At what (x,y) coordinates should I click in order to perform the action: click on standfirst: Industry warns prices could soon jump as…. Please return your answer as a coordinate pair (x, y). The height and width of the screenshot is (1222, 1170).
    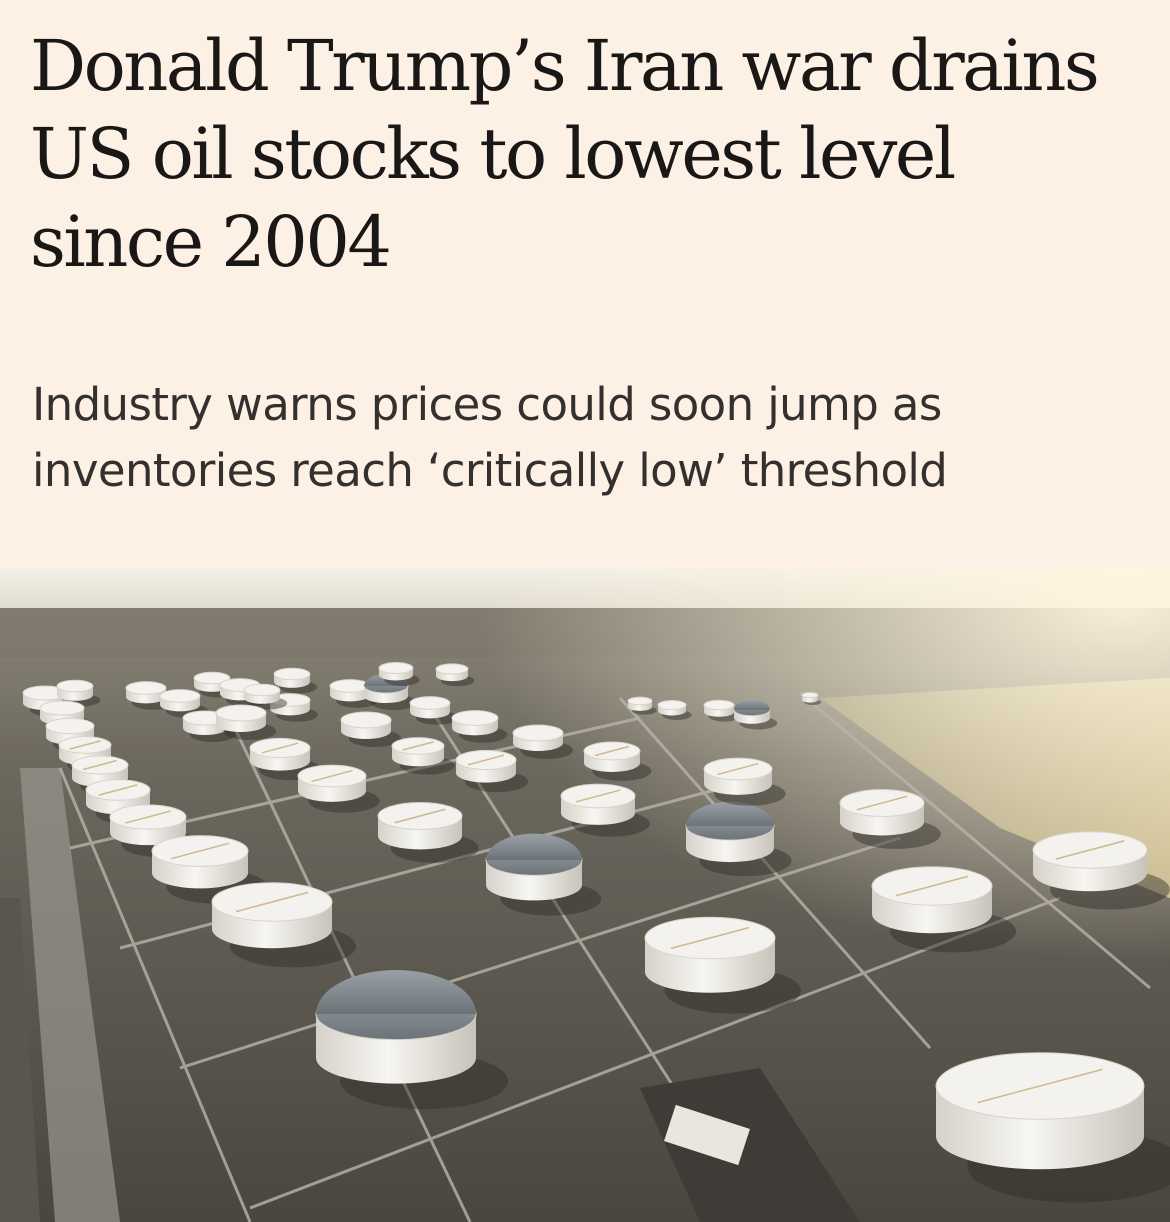
    Looking at the image, I should click on (490, 437).